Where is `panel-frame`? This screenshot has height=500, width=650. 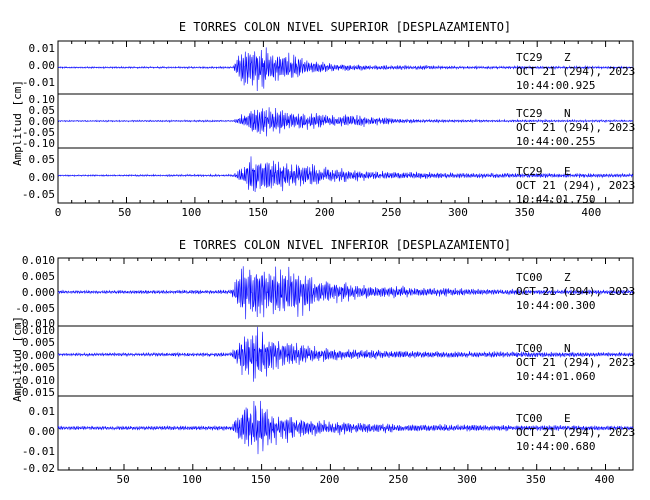 panel-frame is located at coordinates (345, 433).